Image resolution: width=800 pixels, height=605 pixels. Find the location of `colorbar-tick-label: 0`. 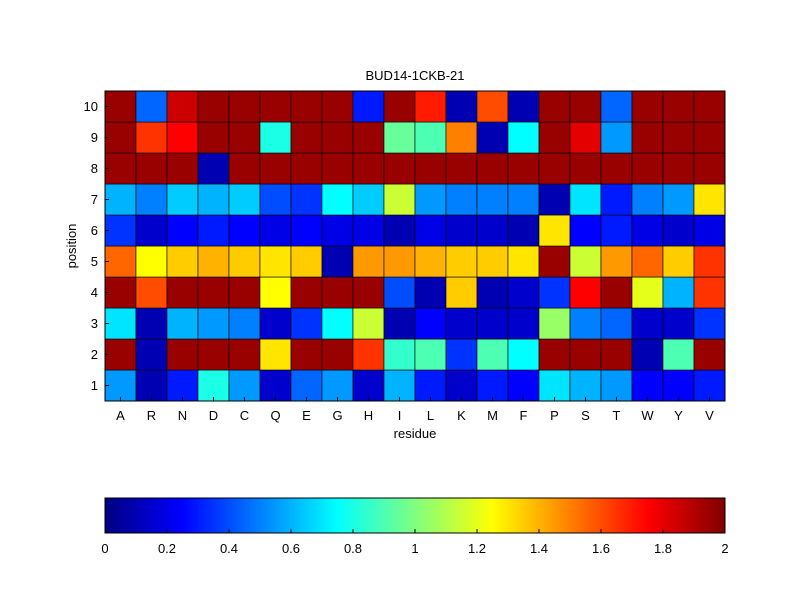

colorbar-tick-label: 0 is located at coordinates (104, 548).